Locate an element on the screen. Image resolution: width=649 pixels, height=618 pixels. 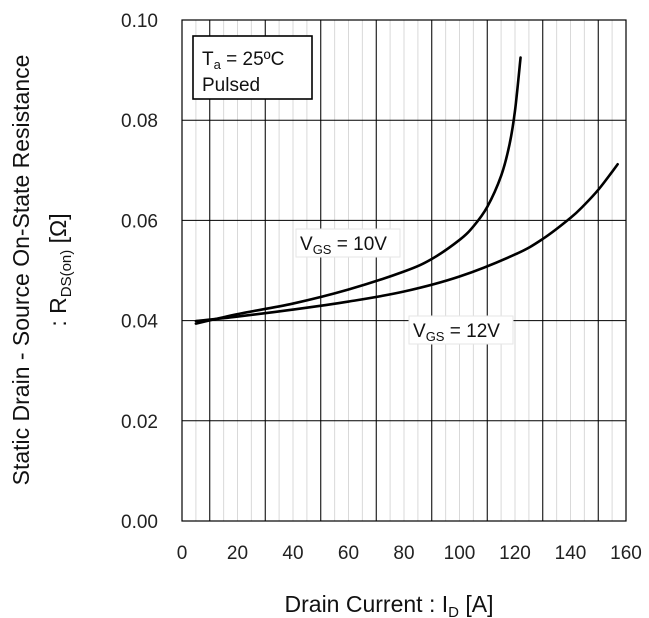
conditions-temperature: Ta = 25ºC is located at coordinates (243, 60).